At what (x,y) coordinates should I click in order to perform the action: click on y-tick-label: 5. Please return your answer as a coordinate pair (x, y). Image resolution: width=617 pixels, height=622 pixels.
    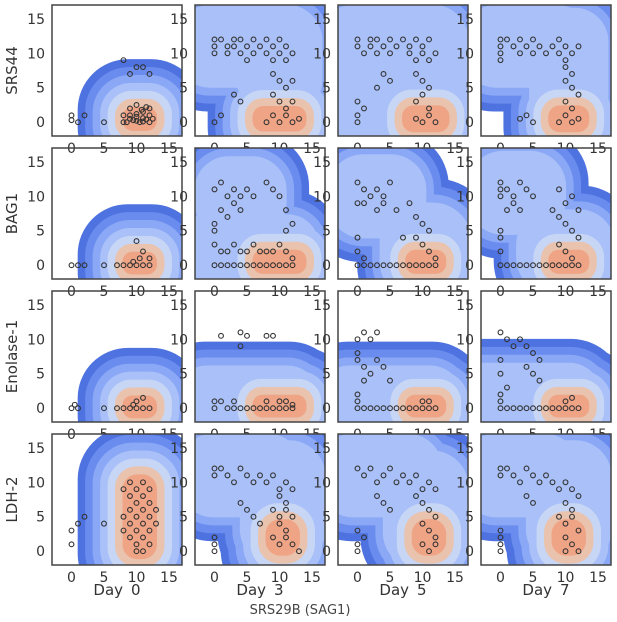
    Looking at the image, I should click on (469, 375).